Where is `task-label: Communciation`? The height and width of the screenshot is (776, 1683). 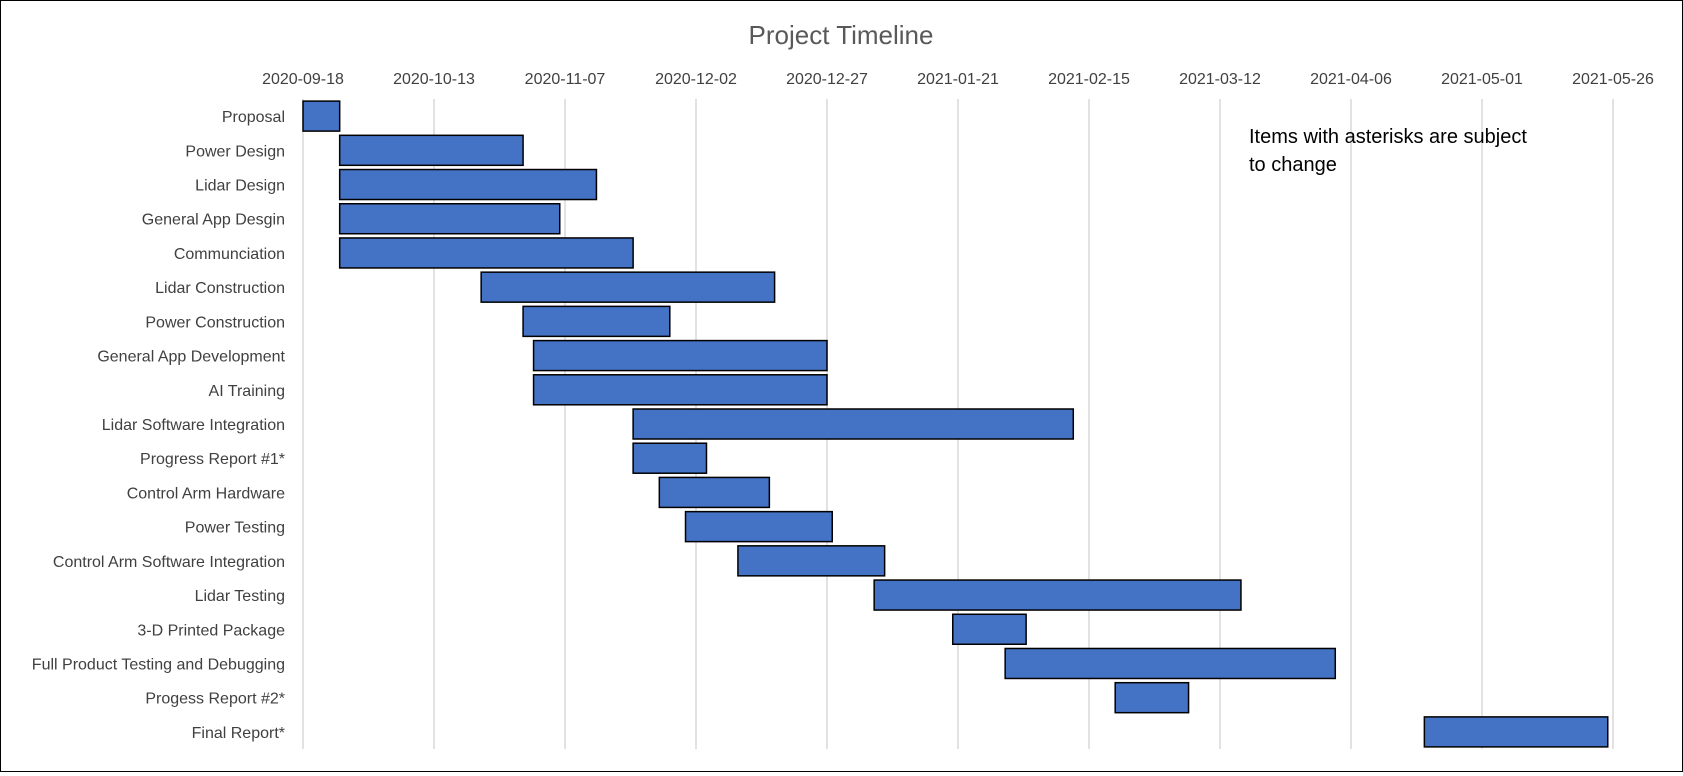 task-label: Communciation is located at coordinates (229, 254).